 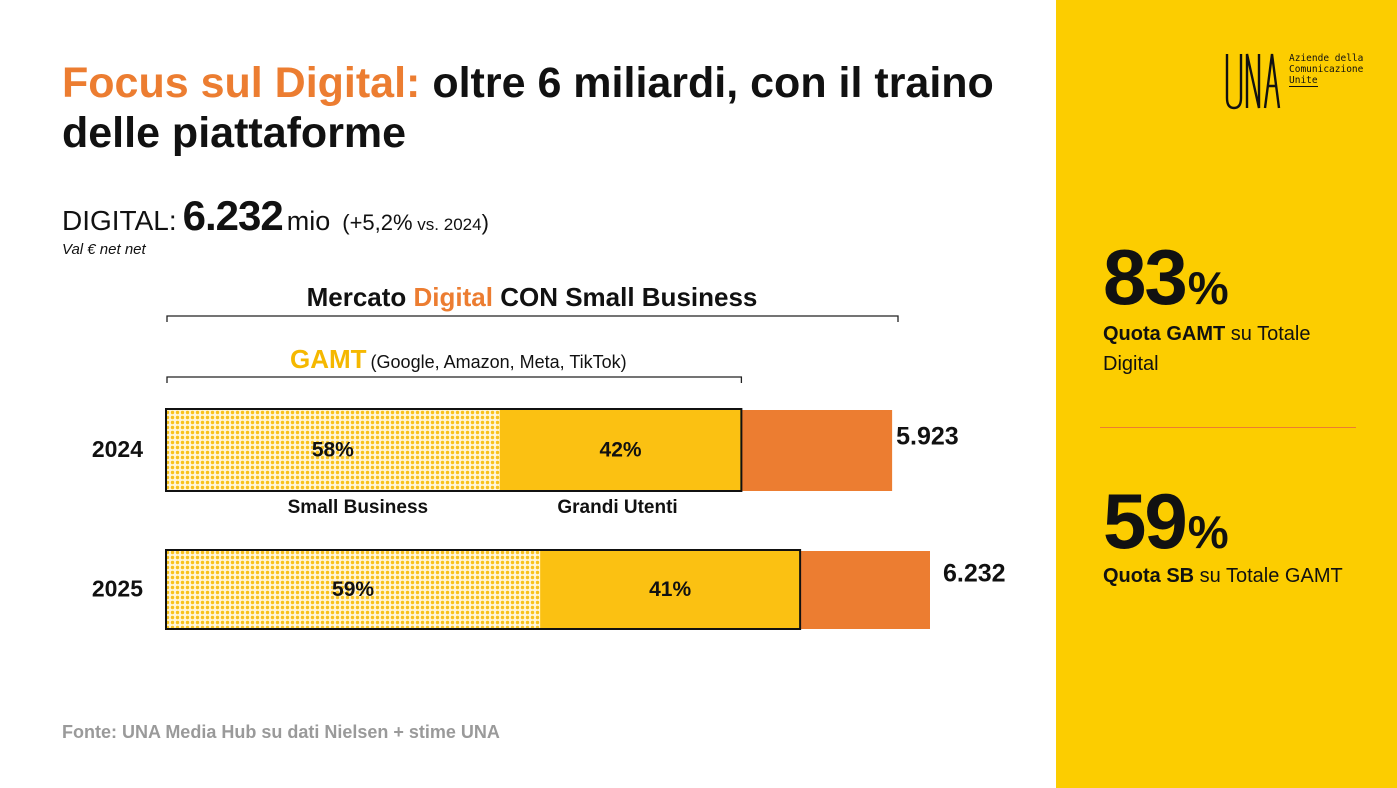 I want to click on kpi-sb-share-value: 59%, so click(x=1166, y=521).